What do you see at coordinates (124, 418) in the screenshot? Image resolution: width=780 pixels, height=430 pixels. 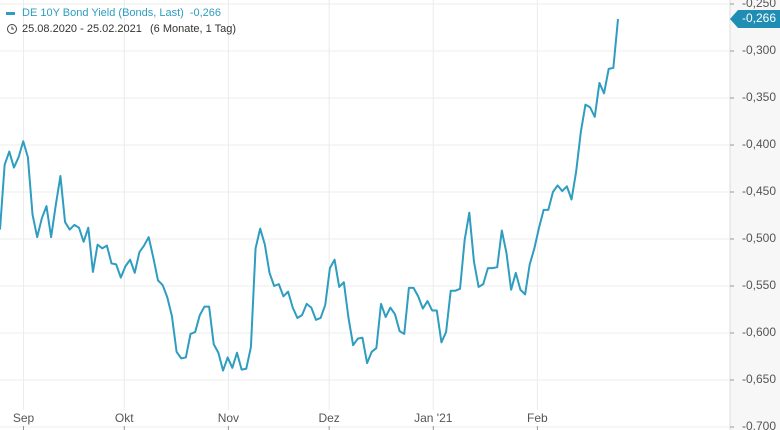 I see `x-tick-label: Okt` at bounding box center [124, 418].